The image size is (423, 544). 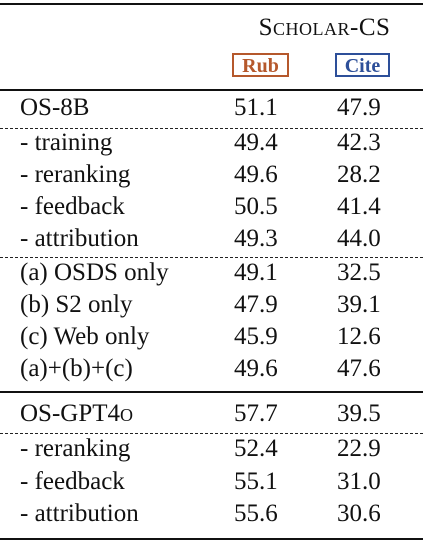 I want to click on table-row: (c) Web only 45.9 12.6, so click(x=211, y=337).